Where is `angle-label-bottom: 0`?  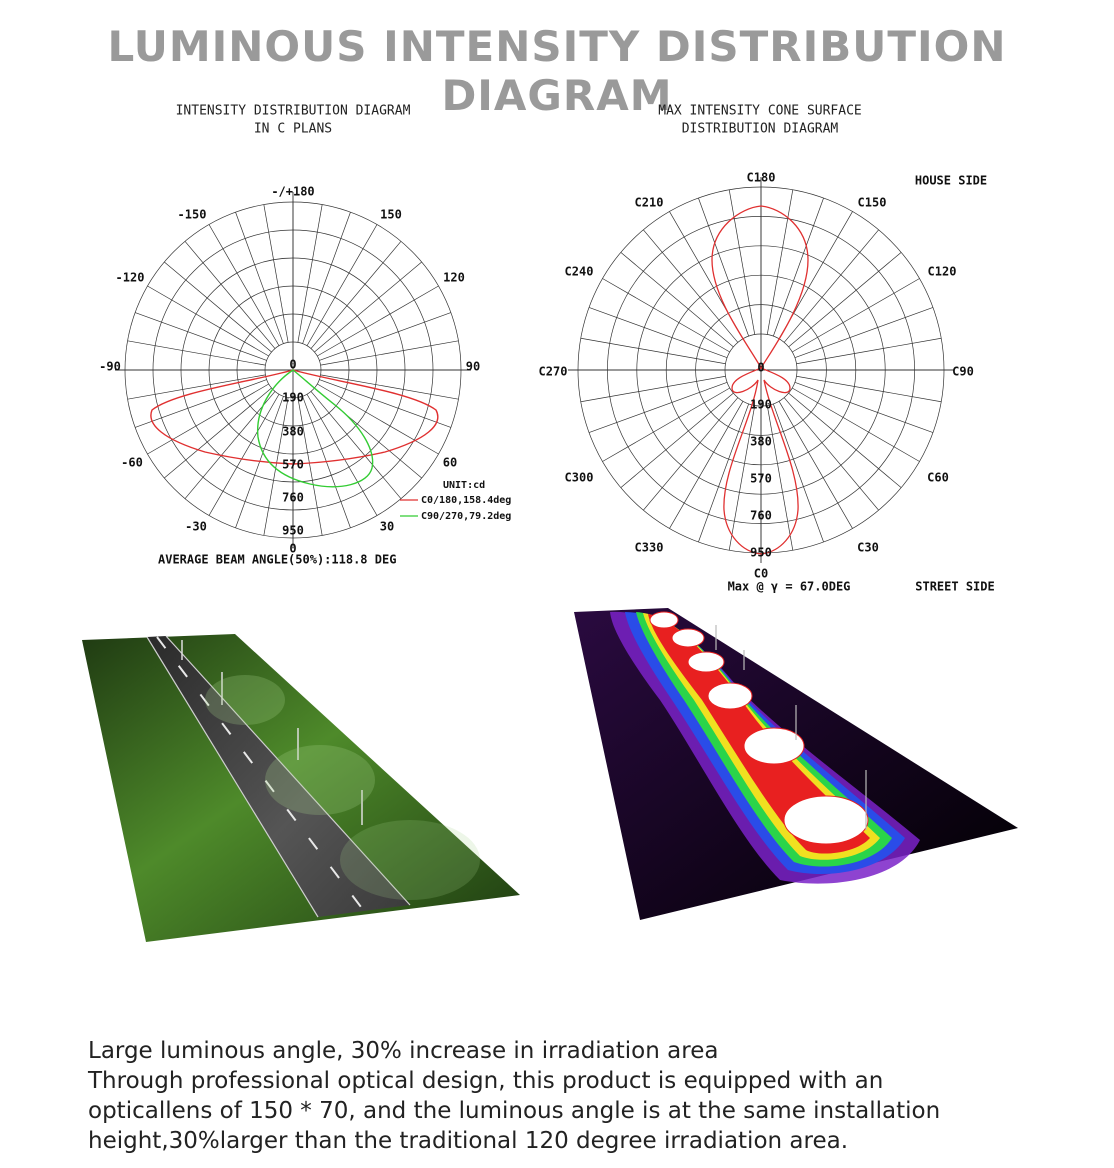 angle-label-bottom: 0 is located at coordinates (292, 549).